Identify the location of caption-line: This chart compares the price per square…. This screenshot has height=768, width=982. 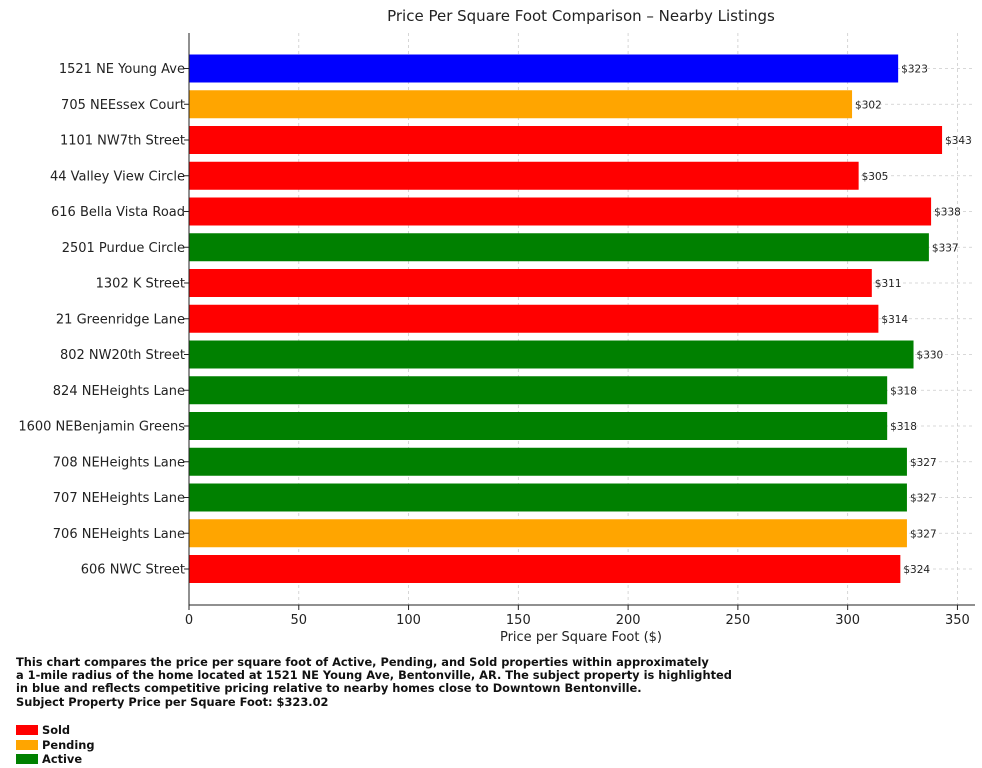
(362, 662).